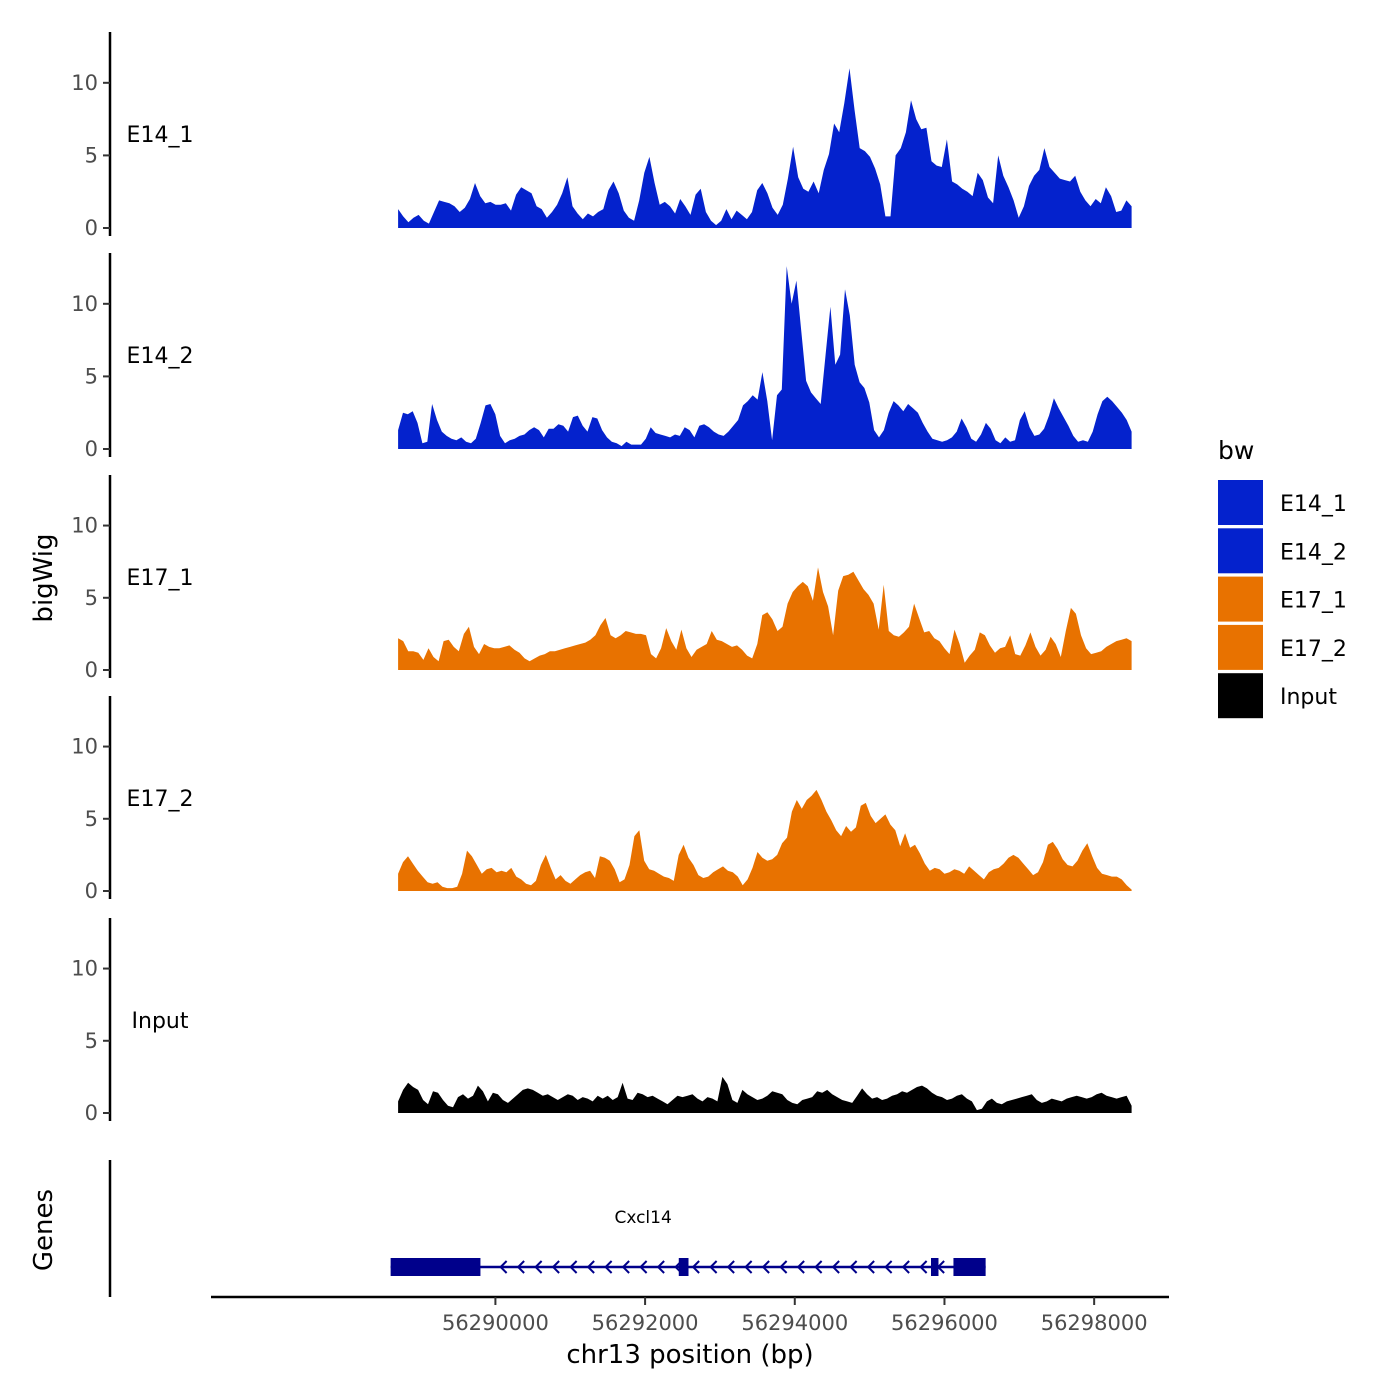  I want to click on track-panel-e17_1: 0 5 10 E17_1, so click(601, 578).